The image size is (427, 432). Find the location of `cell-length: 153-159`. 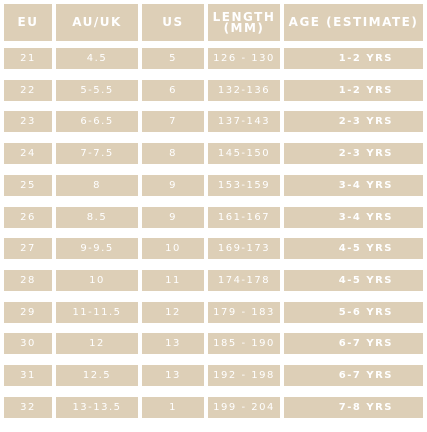

cell-length: 153-159 is located at coordinates (244, 185).